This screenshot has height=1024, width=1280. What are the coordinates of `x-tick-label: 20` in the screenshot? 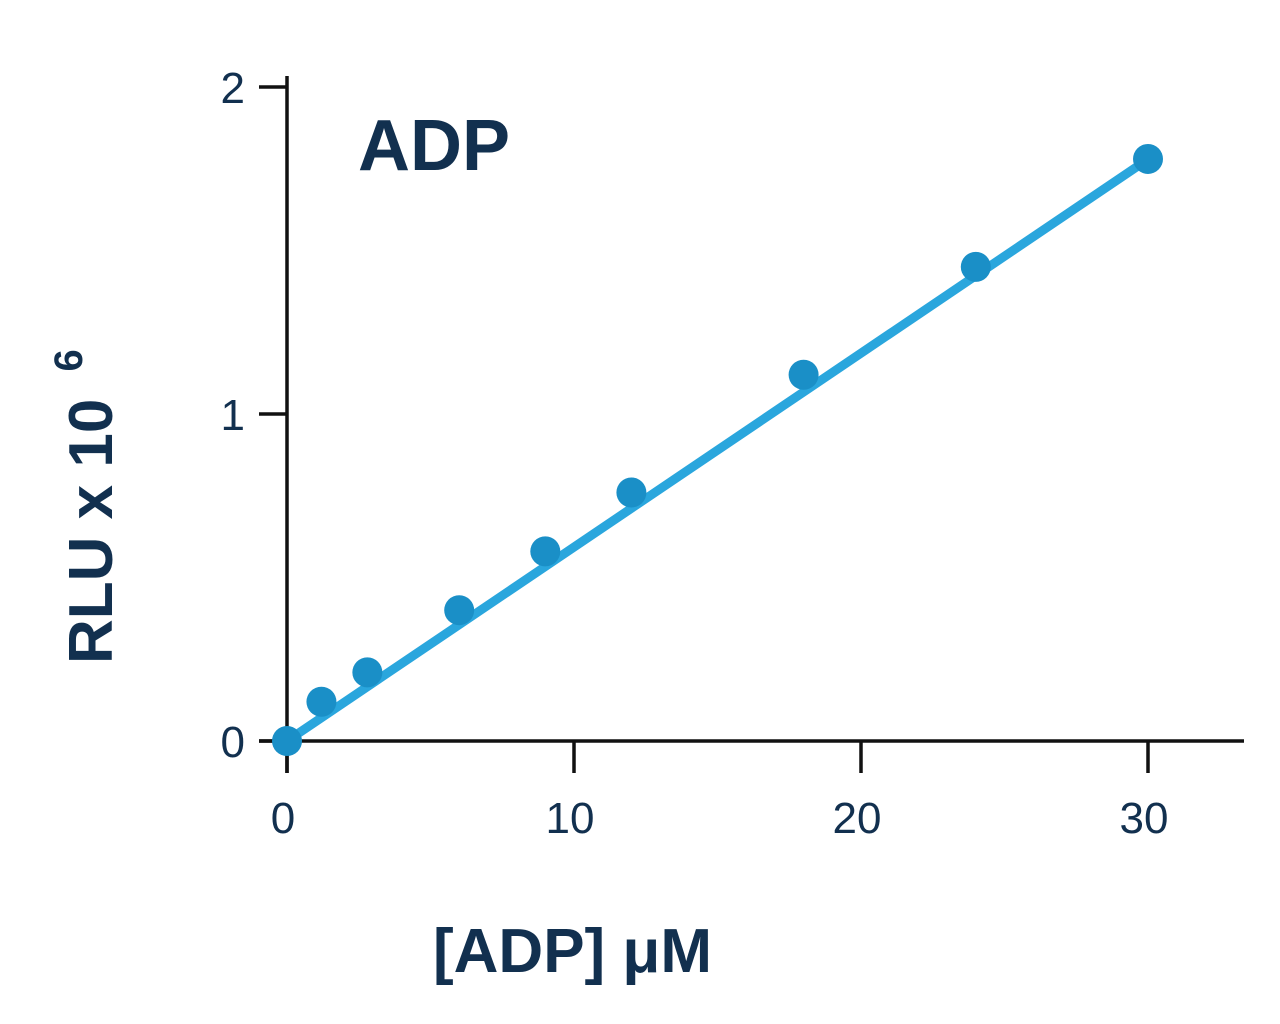 It's located at (857, 818).